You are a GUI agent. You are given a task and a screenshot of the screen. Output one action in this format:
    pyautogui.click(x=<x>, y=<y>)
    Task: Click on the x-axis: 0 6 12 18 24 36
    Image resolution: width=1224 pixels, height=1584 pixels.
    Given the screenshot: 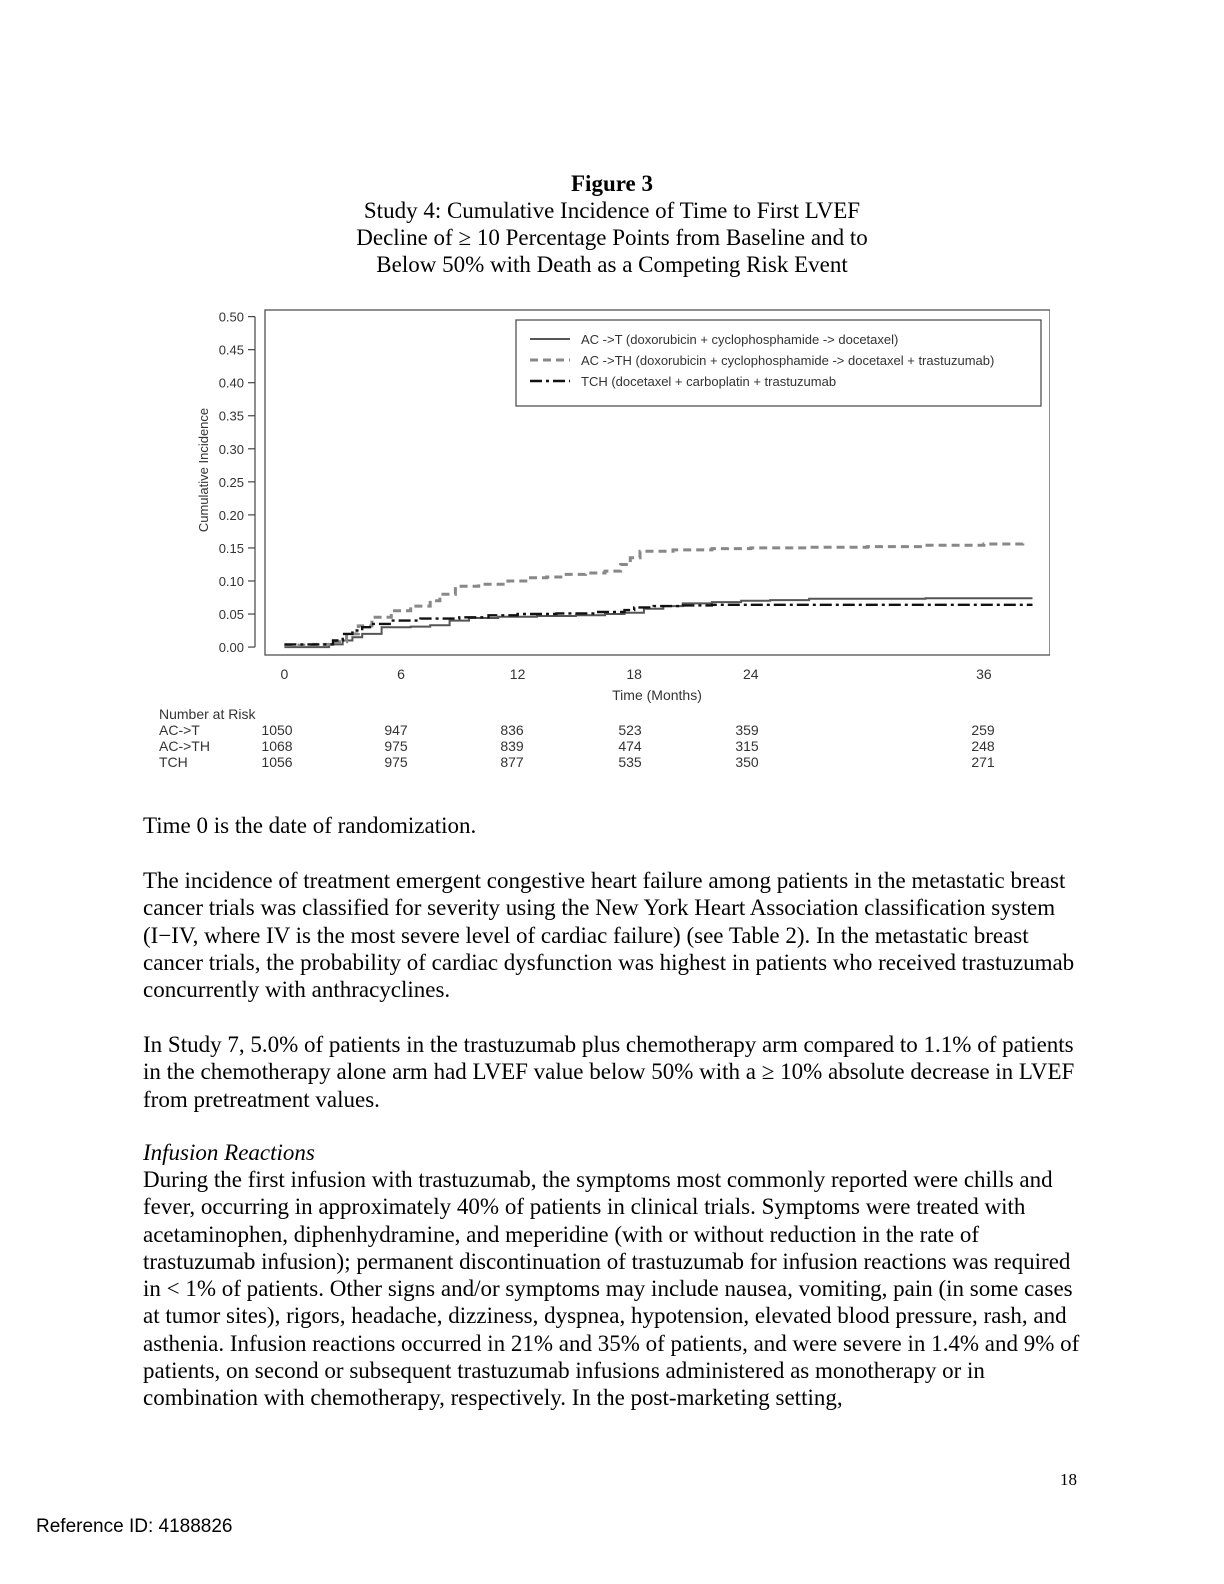 What is the action you would take?
    pyautogui.click(x=636, y=674)
    